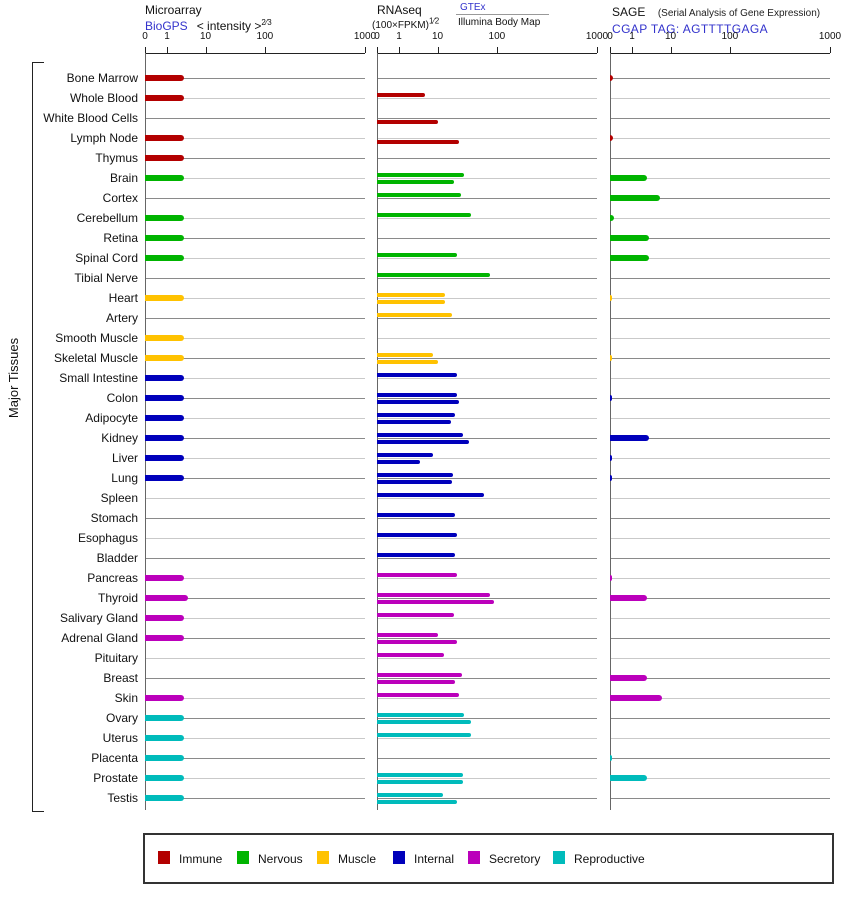  What do you see at coordinates (38, 811) in the screenshot?
I see `tissues-bracket-bottom-cap` at bounding box center [38, 811].